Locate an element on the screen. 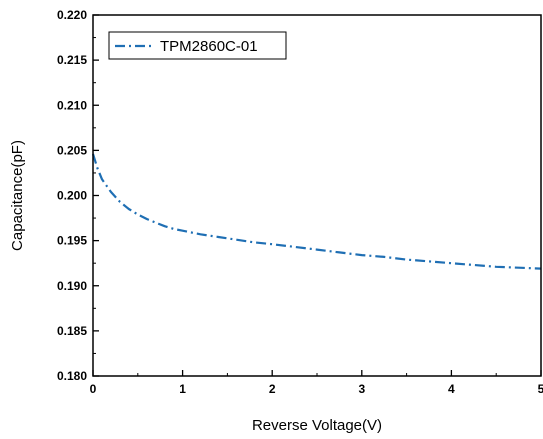 The height and width of the screenshot is (439, 543). y-tick-label: 0.180 is located at coordinates (72, 376).